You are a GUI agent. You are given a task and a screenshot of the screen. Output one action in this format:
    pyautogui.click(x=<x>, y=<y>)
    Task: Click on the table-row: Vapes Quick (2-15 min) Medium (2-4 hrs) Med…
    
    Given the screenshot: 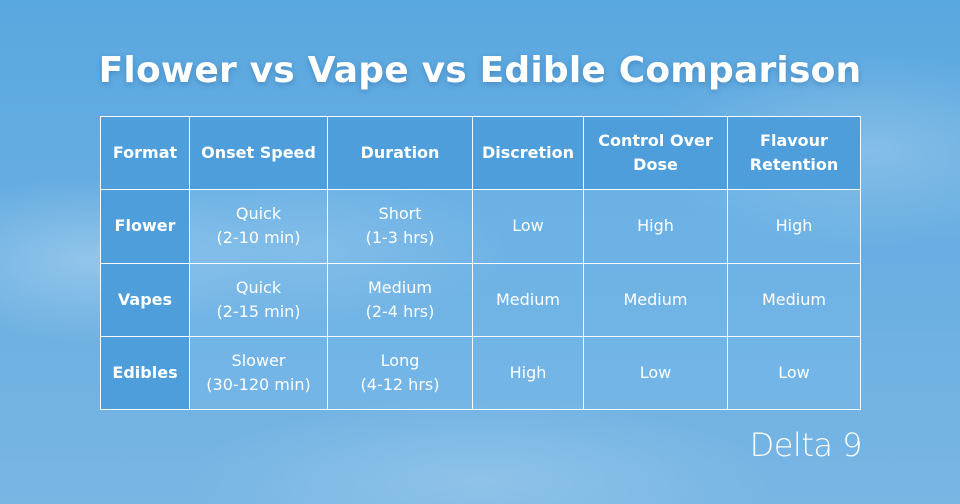 What is the action you would take?
    pyautogui.click(x=480, y=299)
    